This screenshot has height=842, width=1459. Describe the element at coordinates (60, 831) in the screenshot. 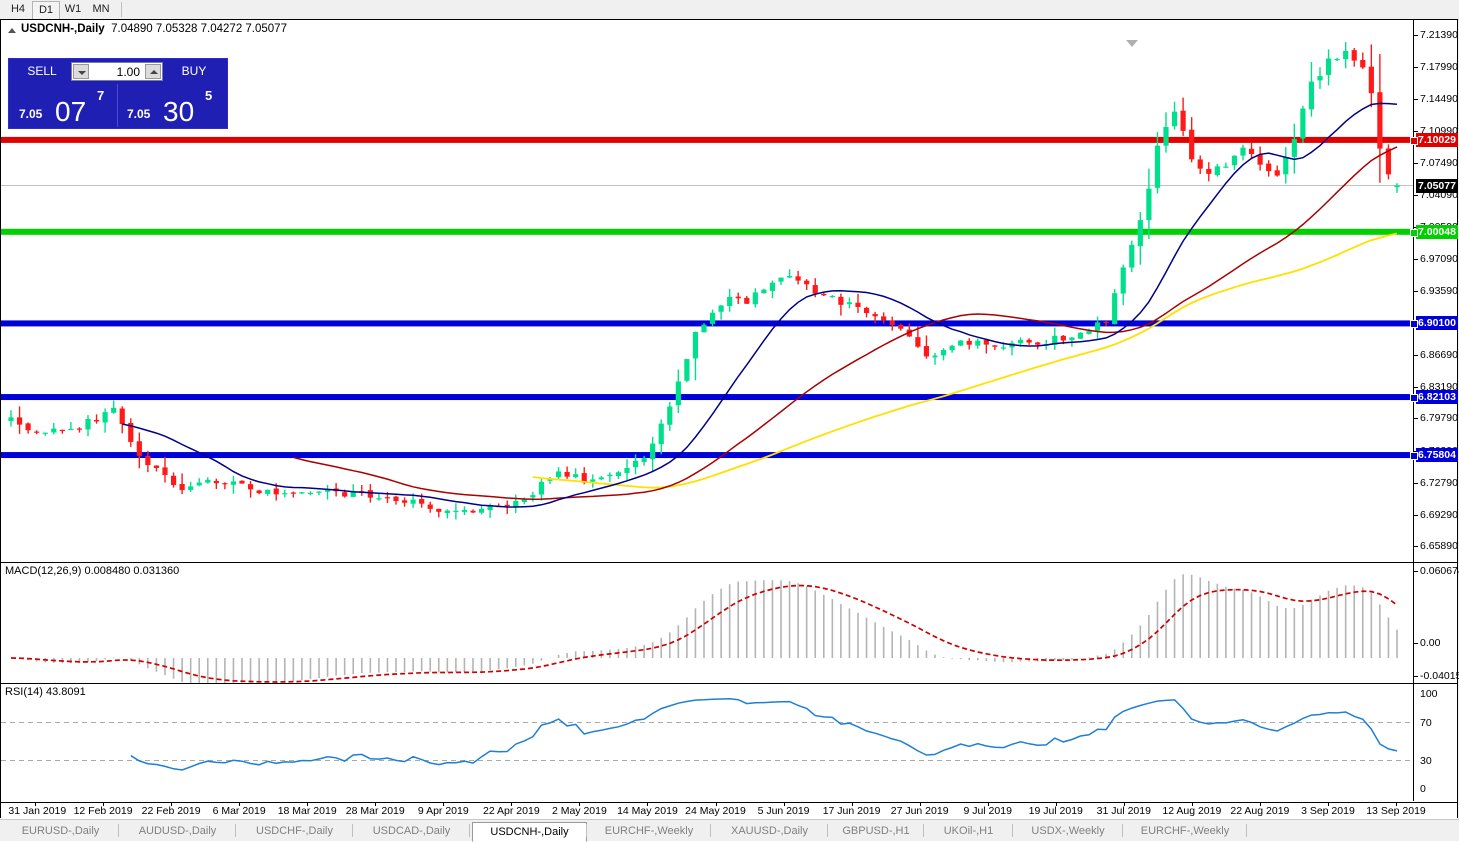

I see `symbol-tab-eurusddaily: EURUSD-,Daily` at that location.